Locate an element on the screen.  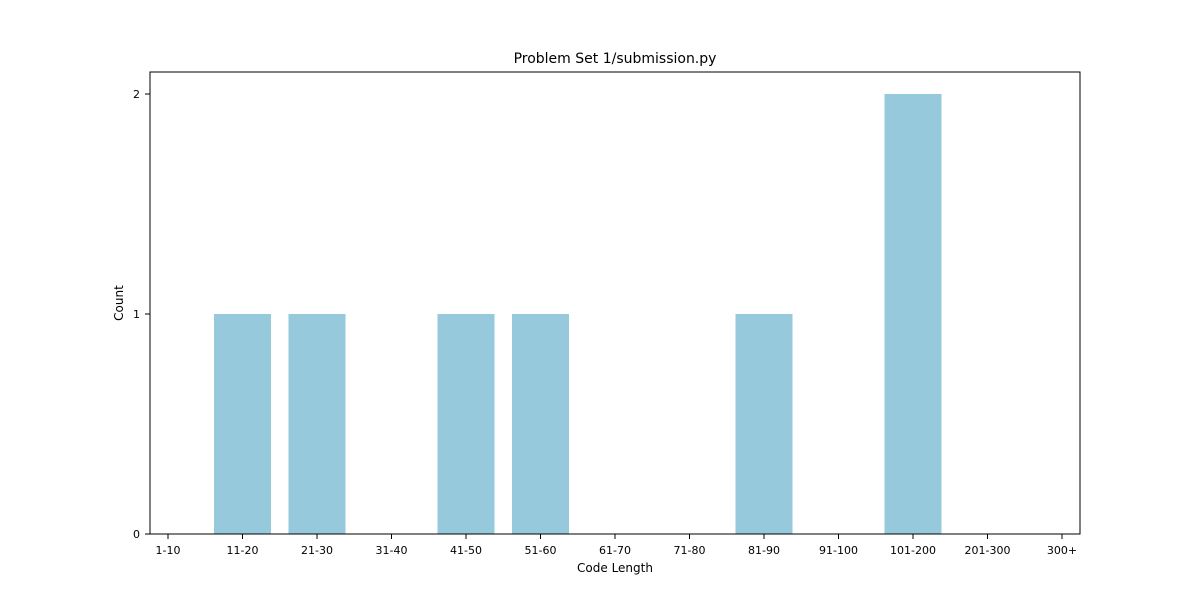
x-axis-label: Code Length is located at coordinates (615, 568).